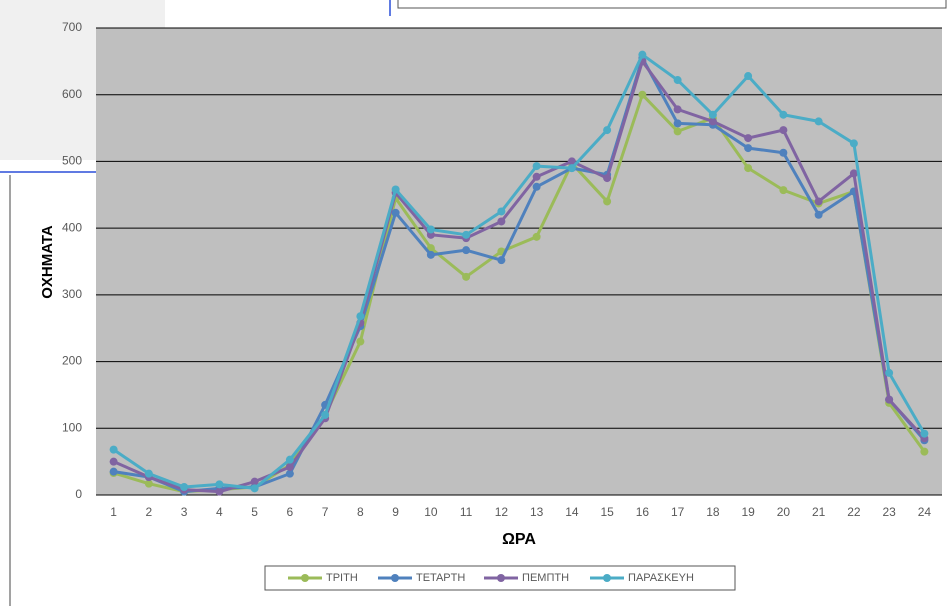 The width and height of the screenshot is (948, 606). Describe the element at coordinates (440, 578) in the screenshot. I see `legend-label: ΤΕΤΑΡΤΗ` at that location.